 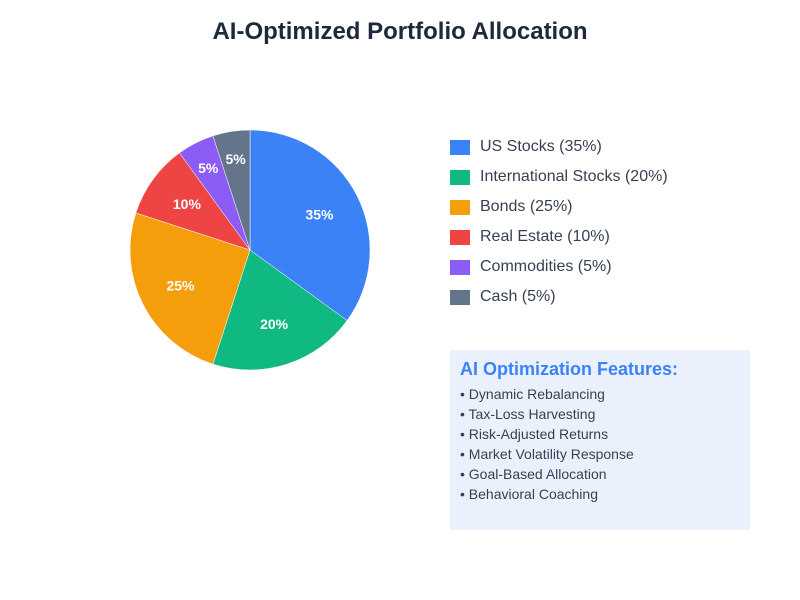 What do you see at coordinates (518, 296) in the screenshot?
I see `legend-label: Cash (5%)` at bounding box center [518, 296].